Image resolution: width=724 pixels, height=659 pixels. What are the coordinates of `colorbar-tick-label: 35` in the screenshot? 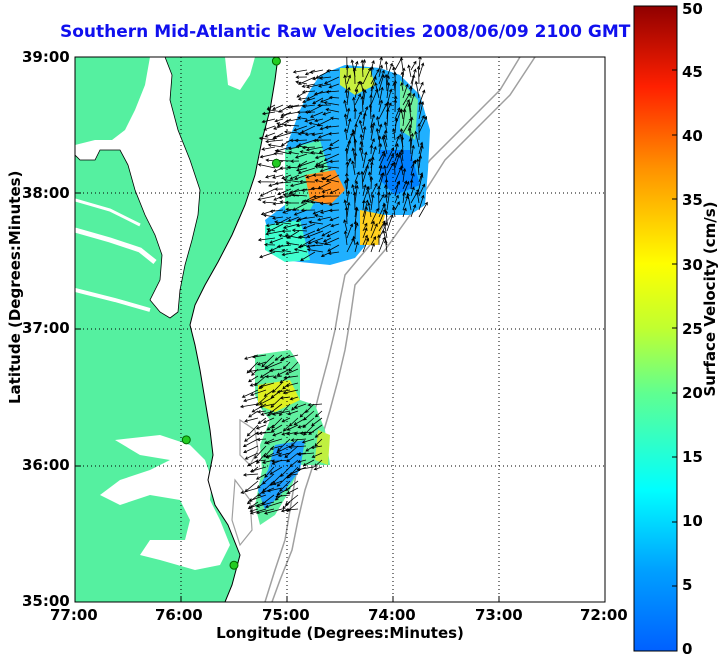 It's located at (692, 200).